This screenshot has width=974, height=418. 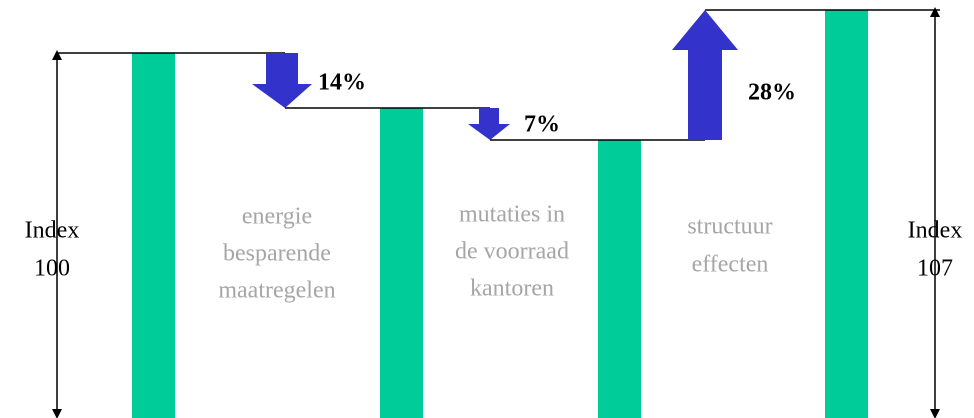 What do you see at coordinates (730, 265) in the screenshot?
I see `step-label: effecten` at bounding box center [730, 265].